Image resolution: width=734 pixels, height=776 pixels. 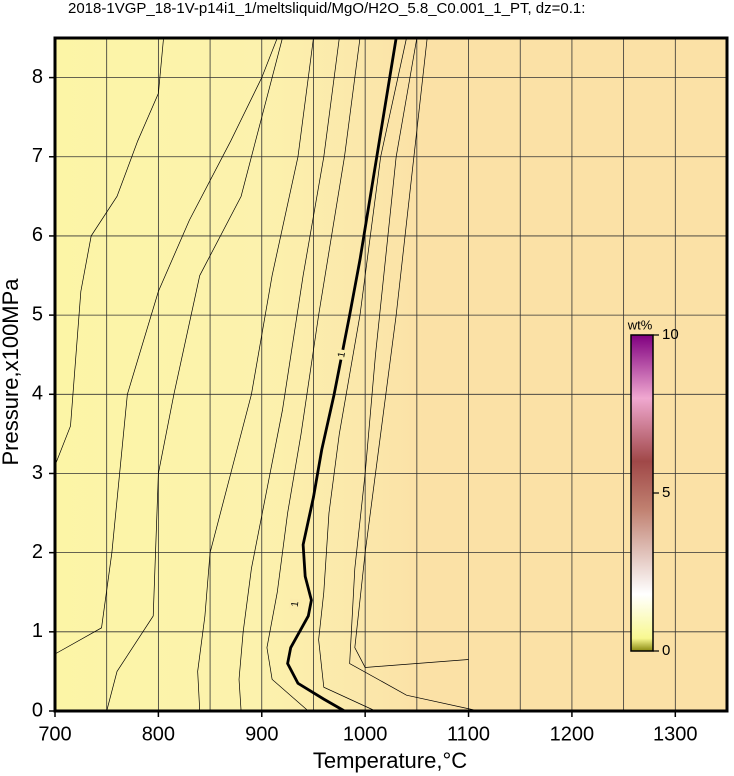 What do you see at coordinates (37, 77) in the screenshot?
I see `y-tick-label: 8` at bounding box center [37, 77].